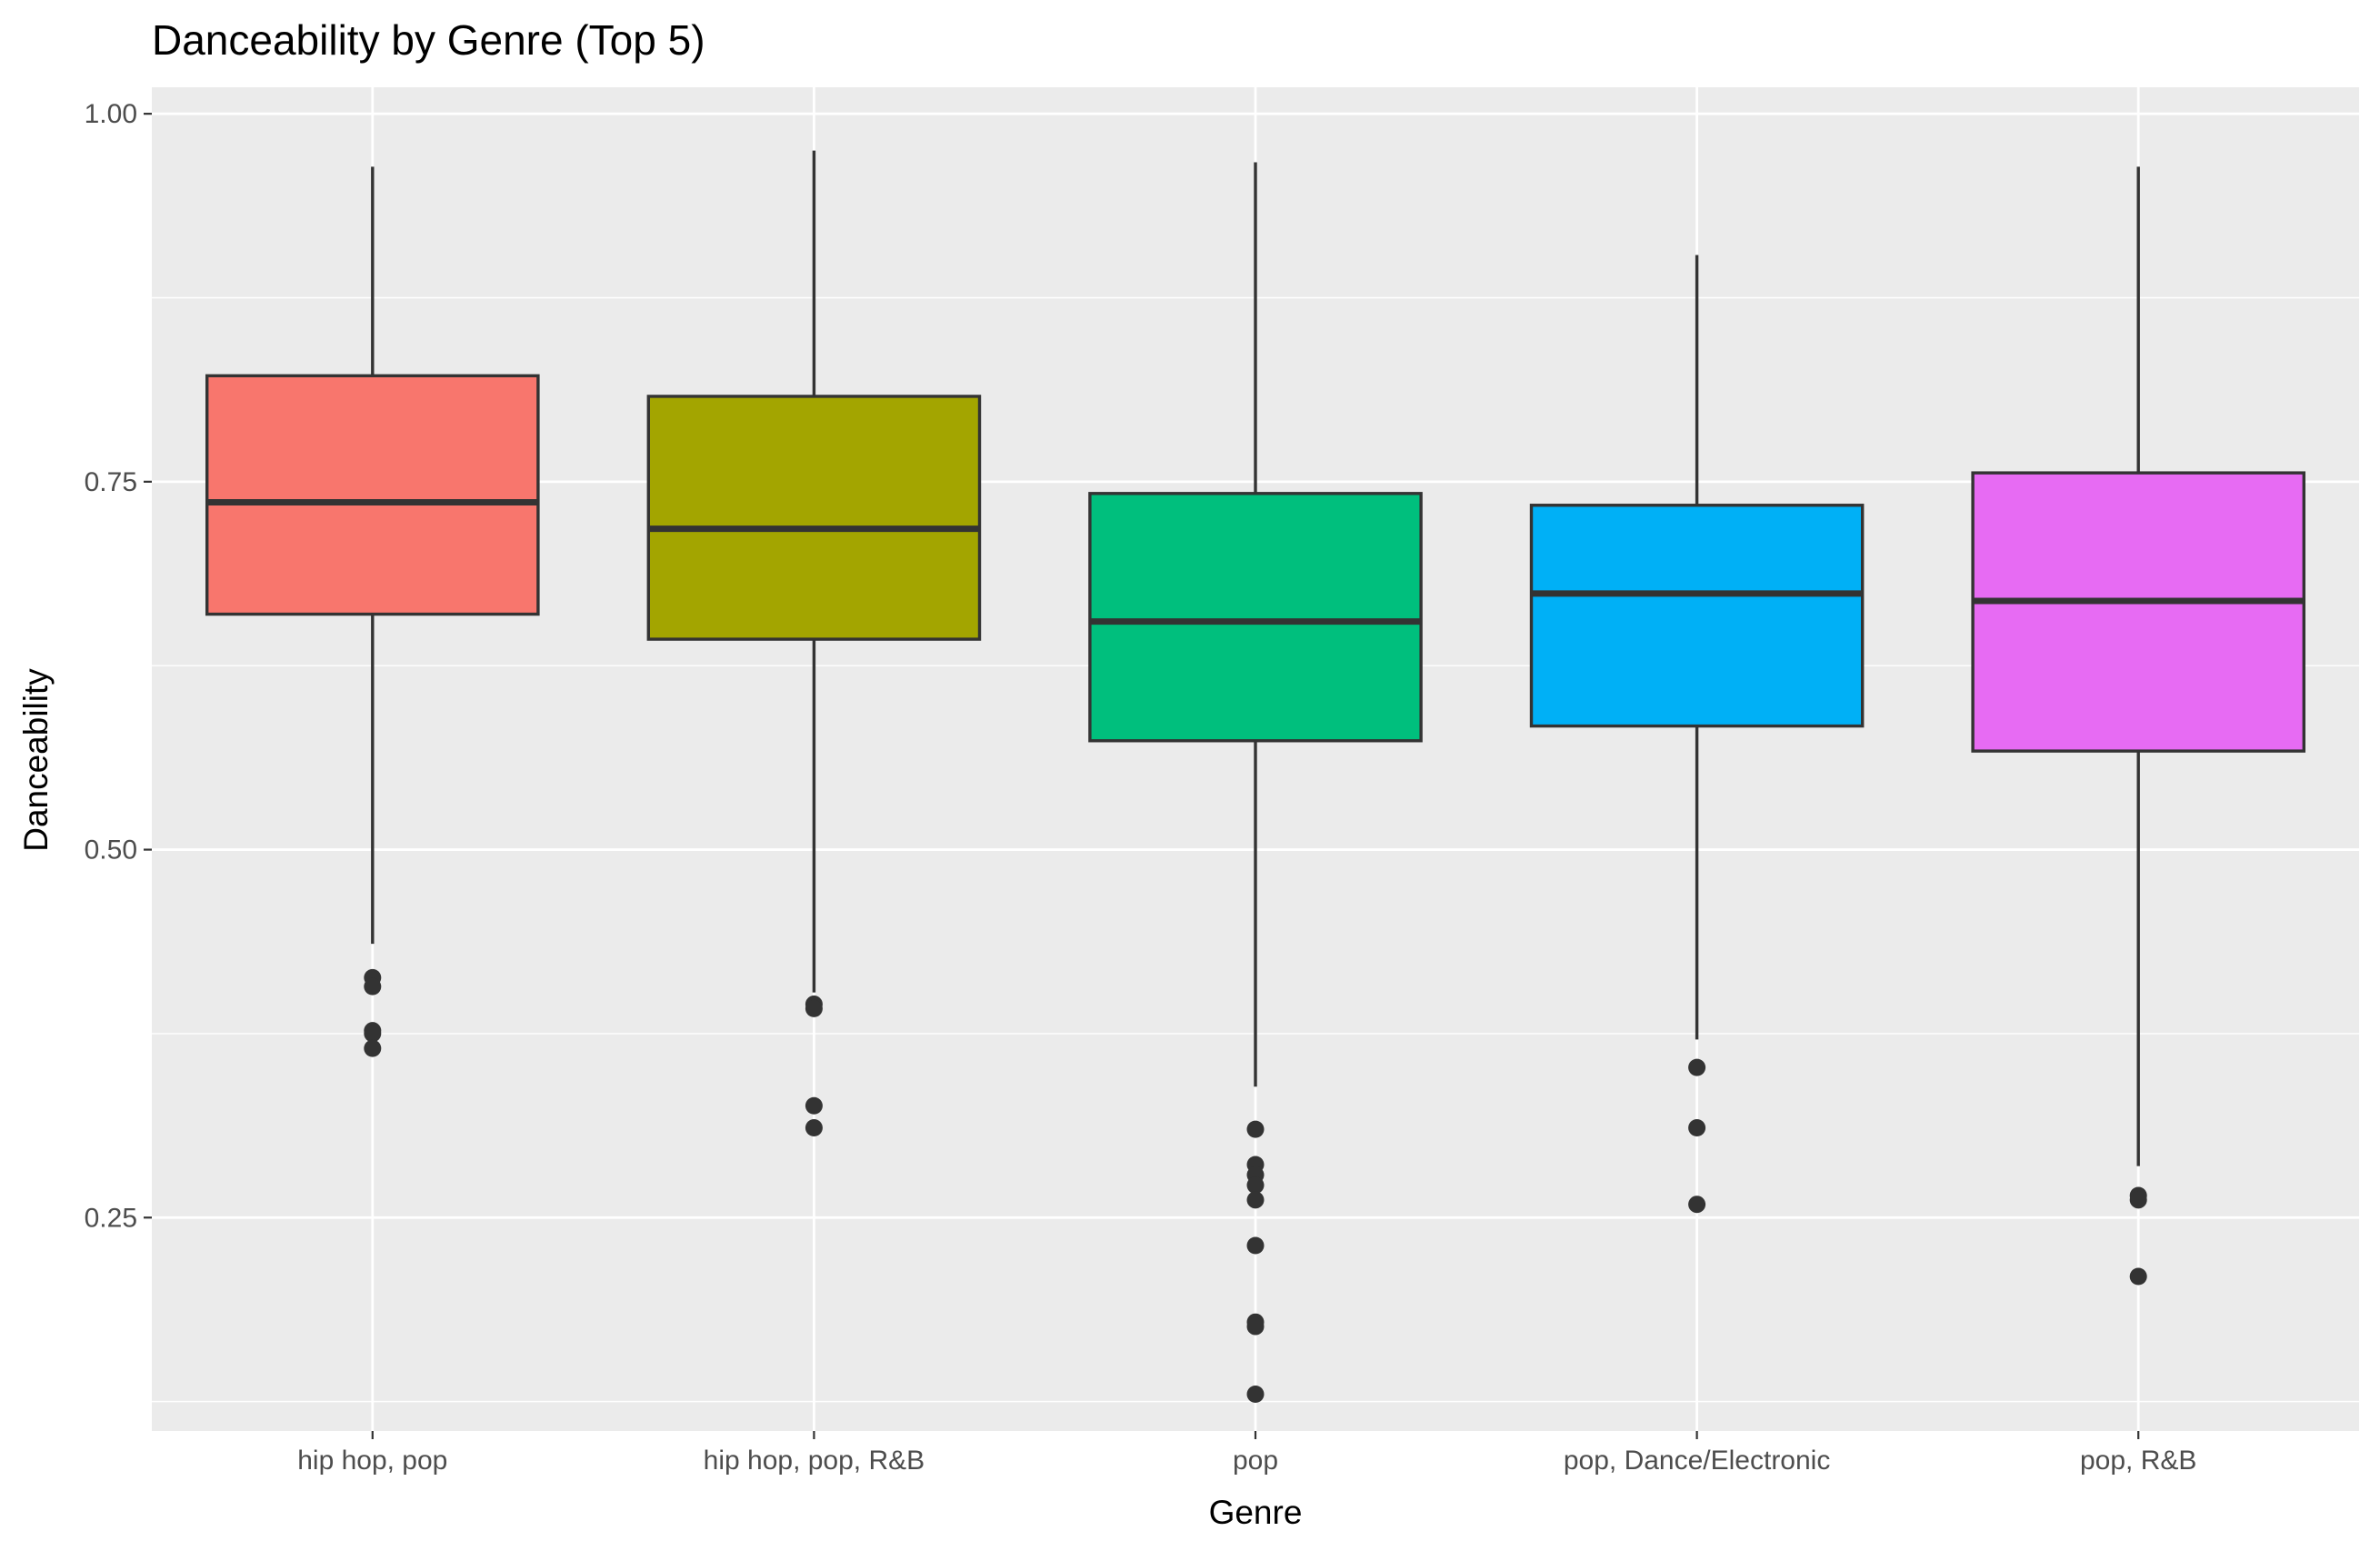 This screenshot has width=2380, height=1551. Describe the element at coordinates (428, 40) in the screenshot. I see `chart-title: Danceability by Genre (Top 5)` at that location.